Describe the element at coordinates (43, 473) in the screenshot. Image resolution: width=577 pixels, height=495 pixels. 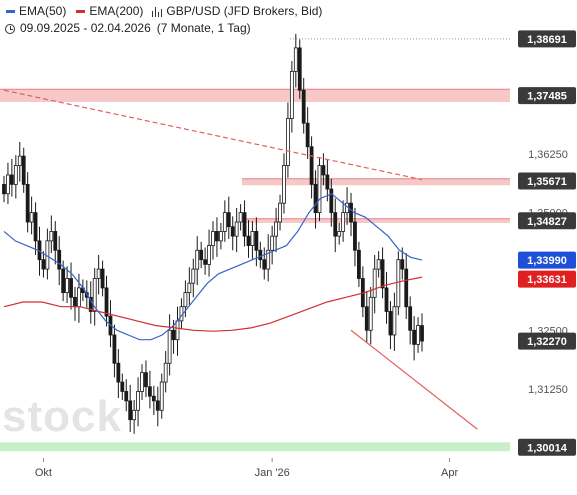
I see `x-tick-label: Okt` at that location.